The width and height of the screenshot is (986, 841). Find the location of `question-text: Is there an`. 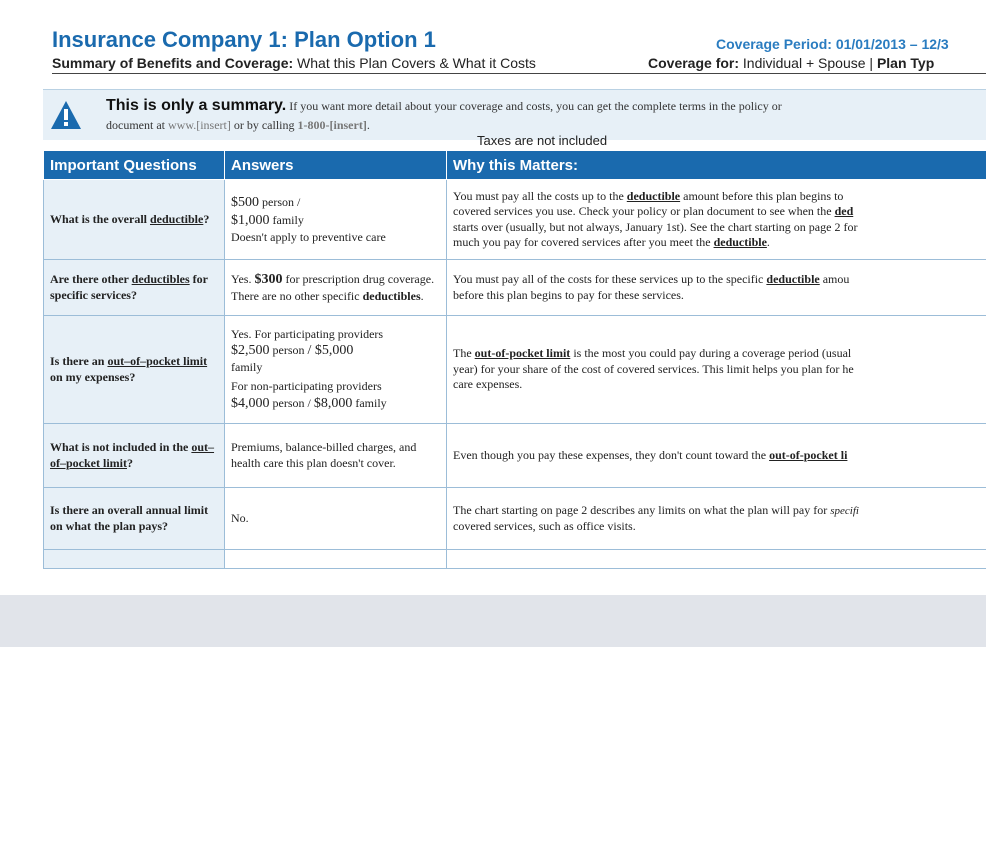

question-text: Is there an is located at coordinates (79, 361).